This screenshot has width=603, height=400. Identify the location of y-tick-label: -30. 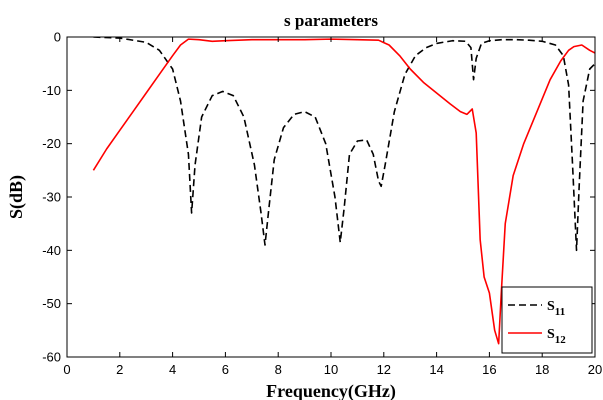
(51, 197).